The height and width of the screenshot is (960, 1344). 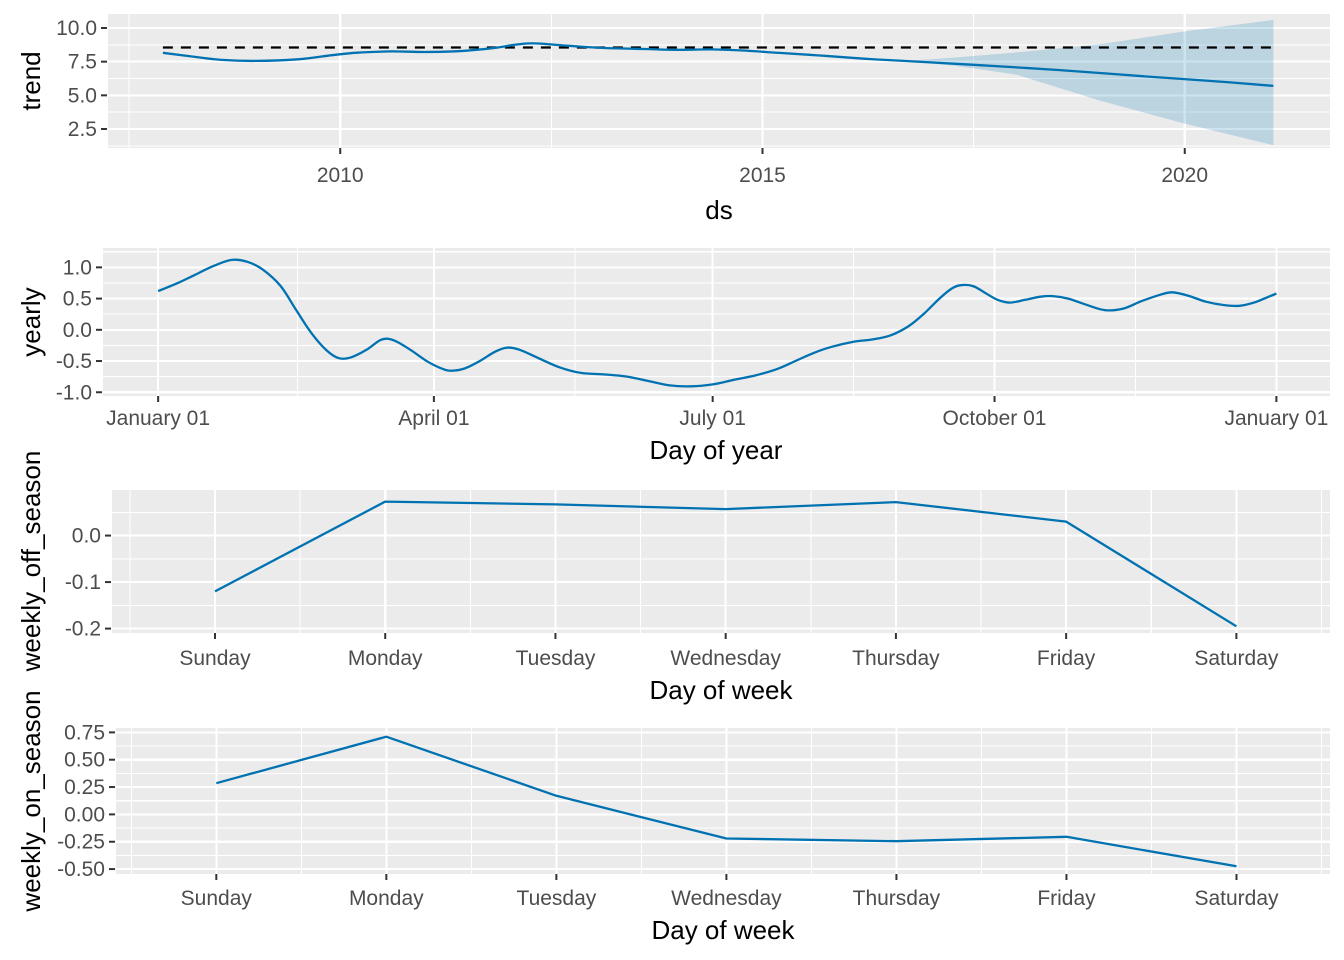 What do you see at coordinates (995, 418) in the screenshot?
I see `x-tick-label: October 01` at bounding box center [995, 418].